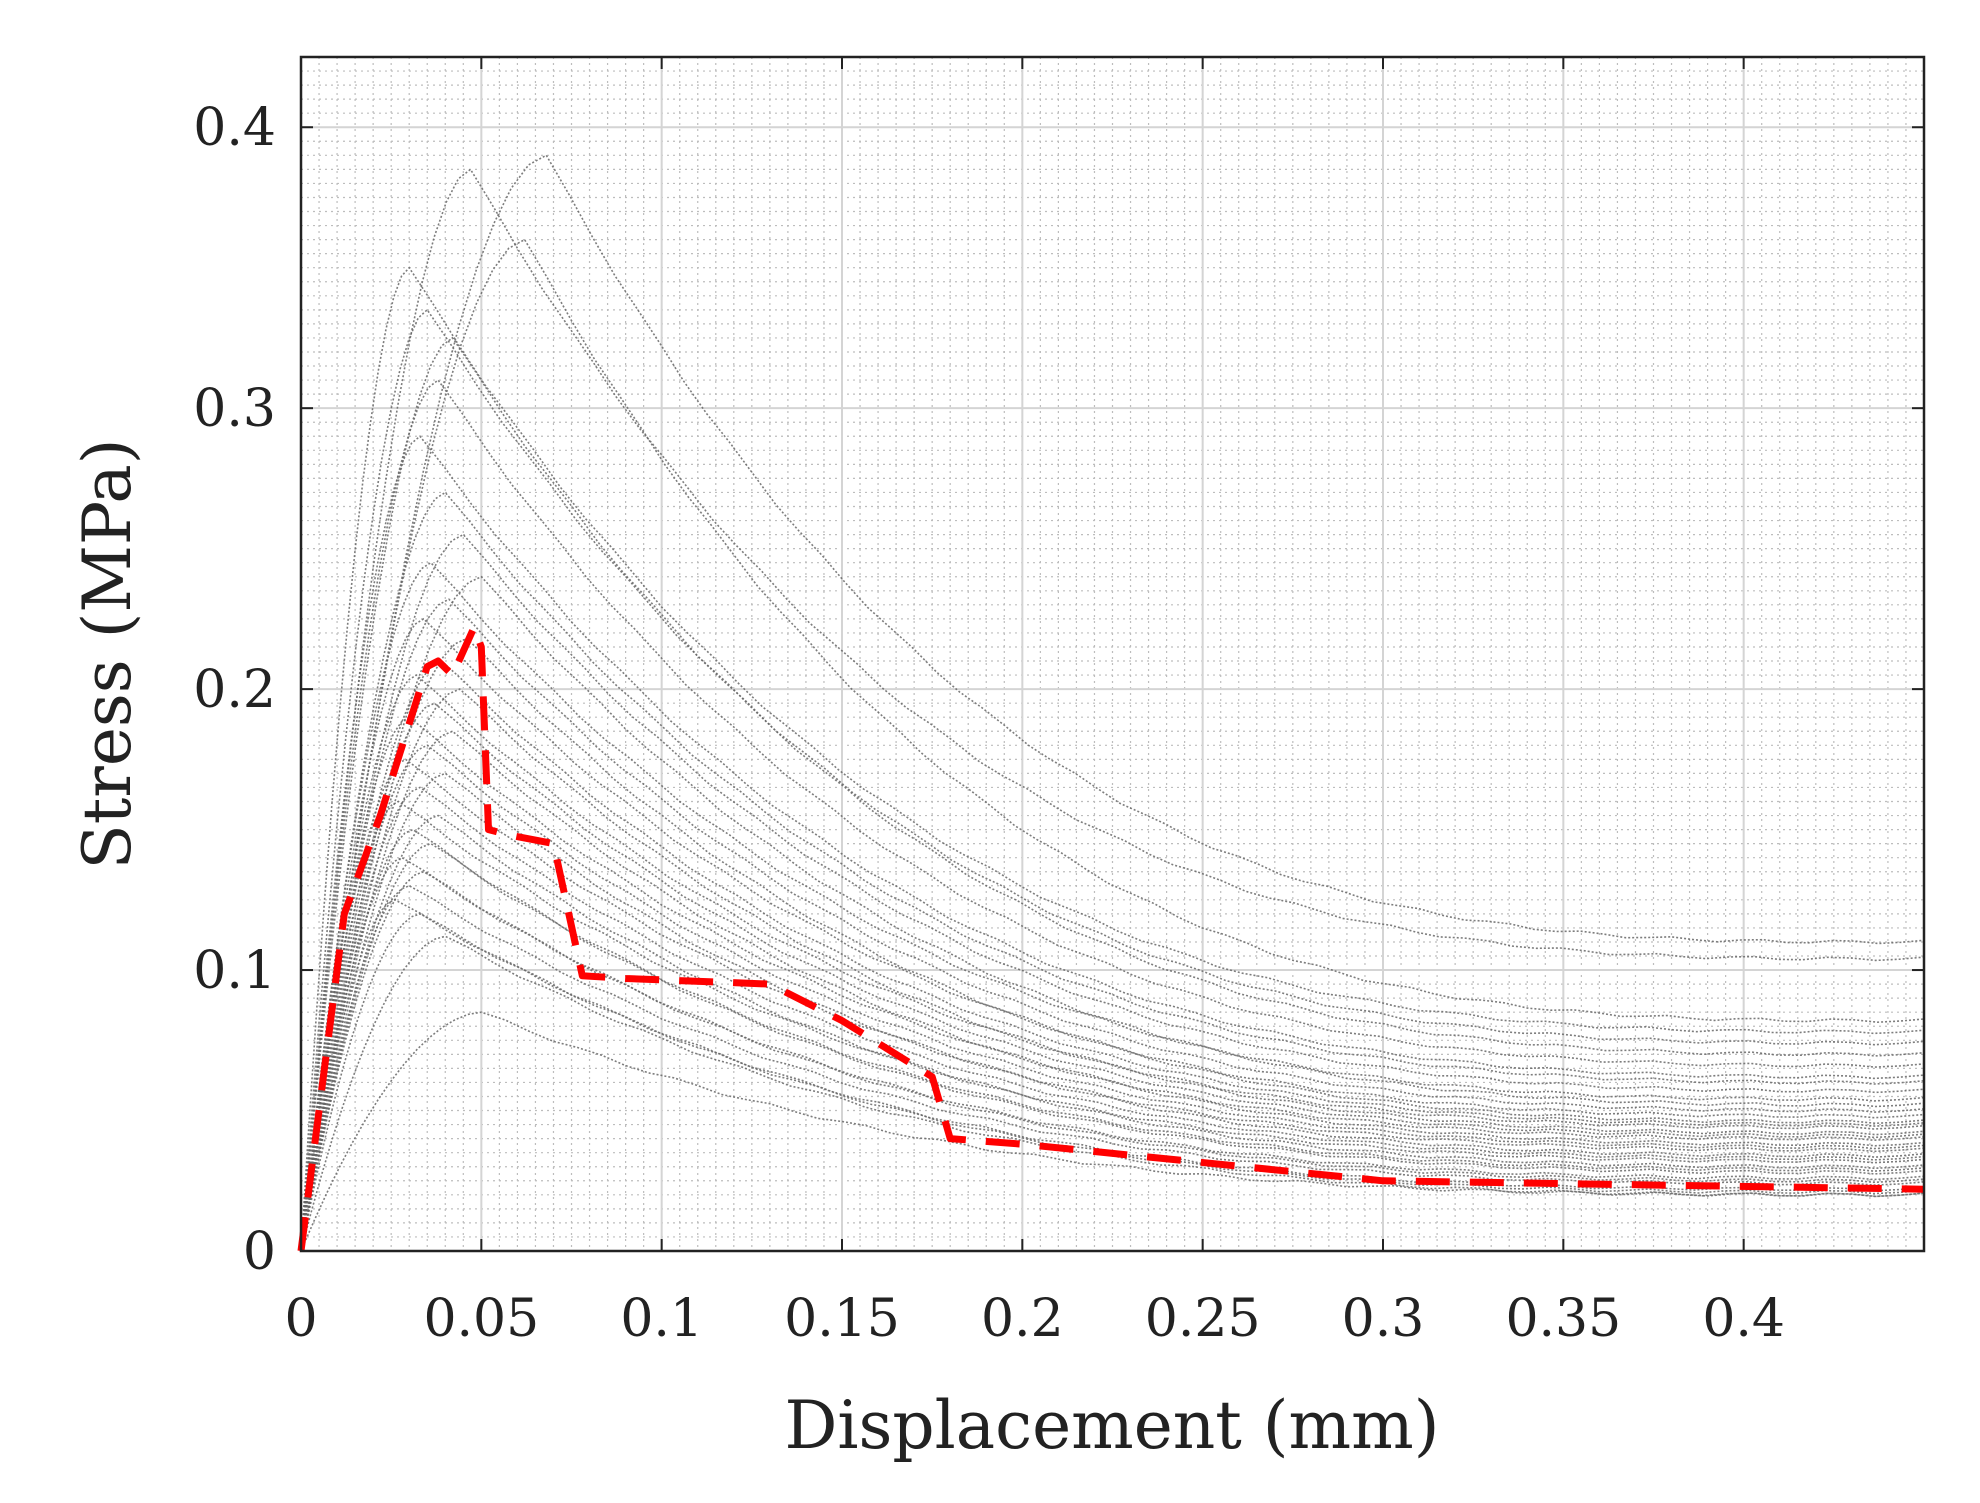 The image size is (1980, 1503). I want to click on x-tick-label: 0.25, so click(1203, 1319).